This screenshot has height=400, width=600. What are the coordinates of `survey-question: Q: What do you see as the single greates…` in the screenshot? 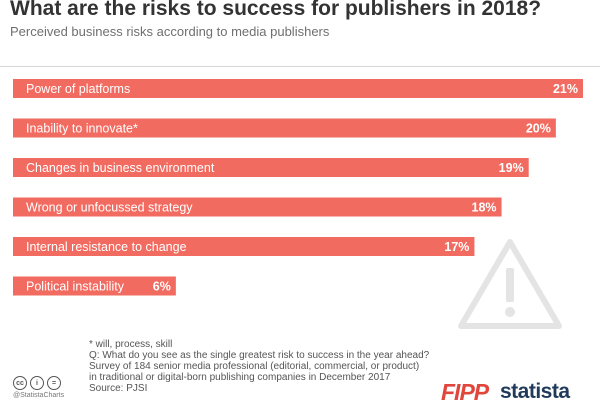 It's located at (259, 355).